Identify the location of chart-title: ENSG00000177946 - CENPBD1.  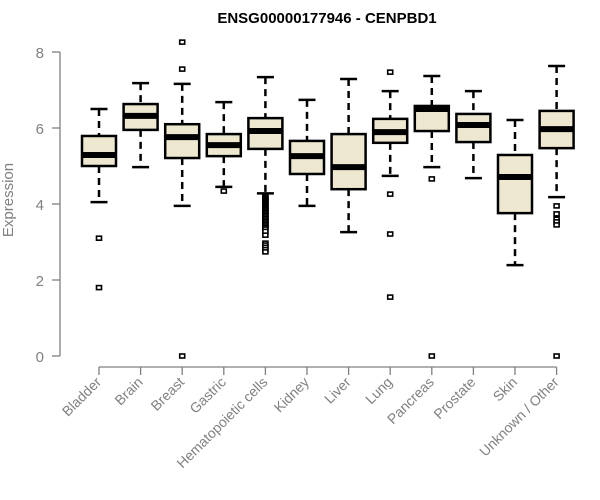
(326, 18).